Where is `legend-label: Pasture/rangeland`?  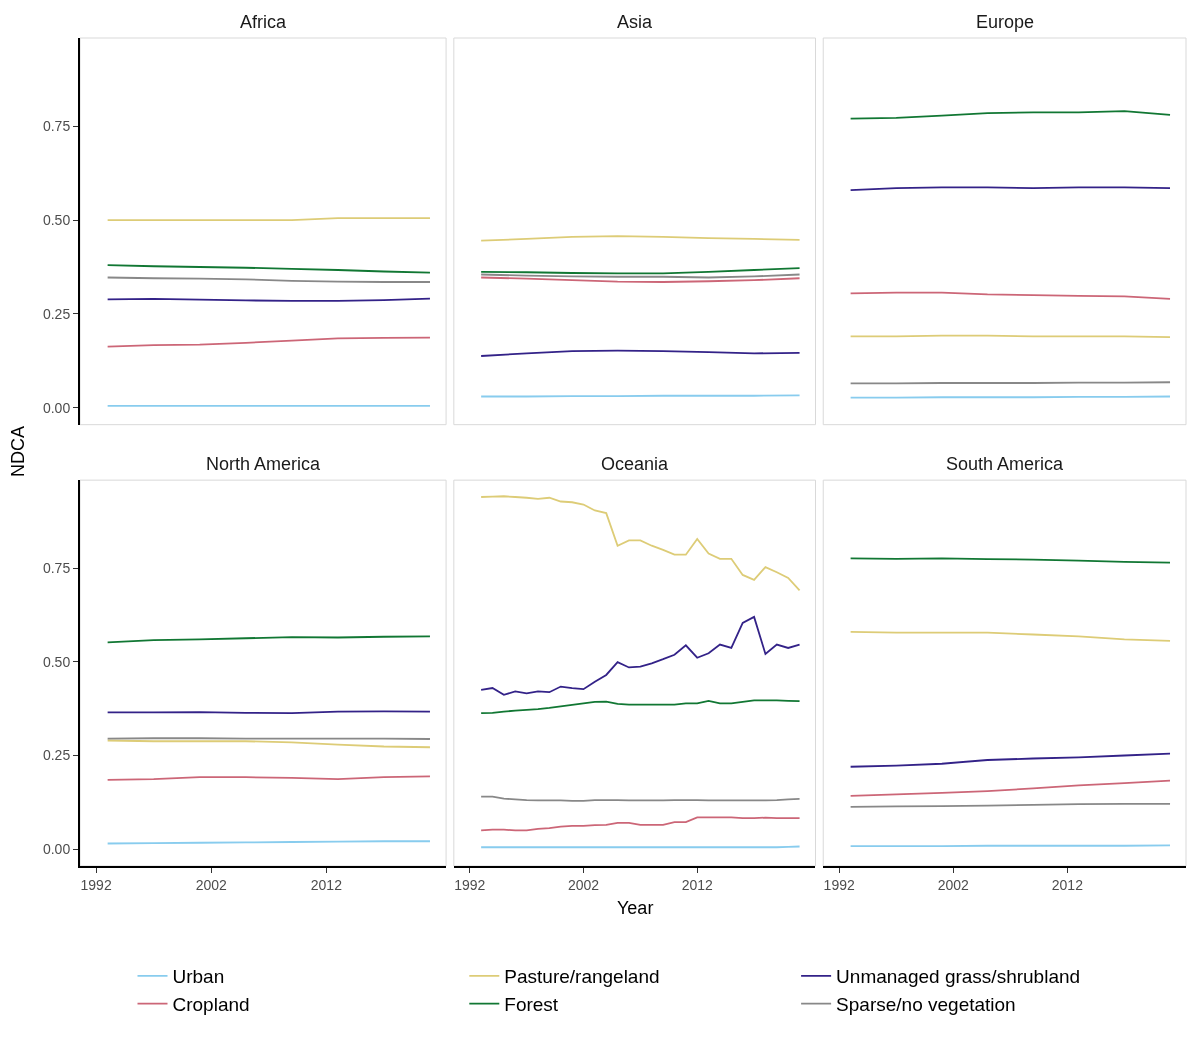
legend-label: Pasture/rangeland is located at coordinates (582, 977).